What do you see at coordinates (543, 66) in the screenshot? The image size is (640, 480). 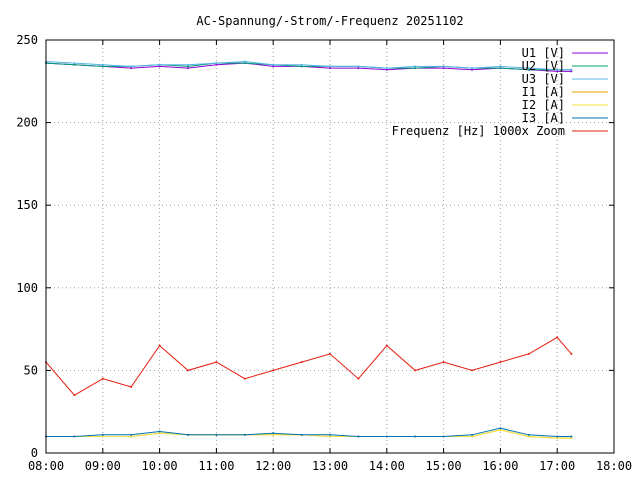 I see `legend-label: U2 [V]` at bounding box center [543, 66].